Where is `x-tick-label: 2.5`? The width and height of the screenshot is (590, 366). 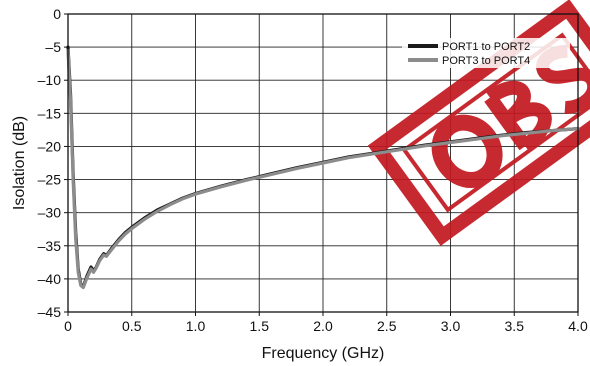
x-tick-label: 2.5 is located at coordinates (387, 326).